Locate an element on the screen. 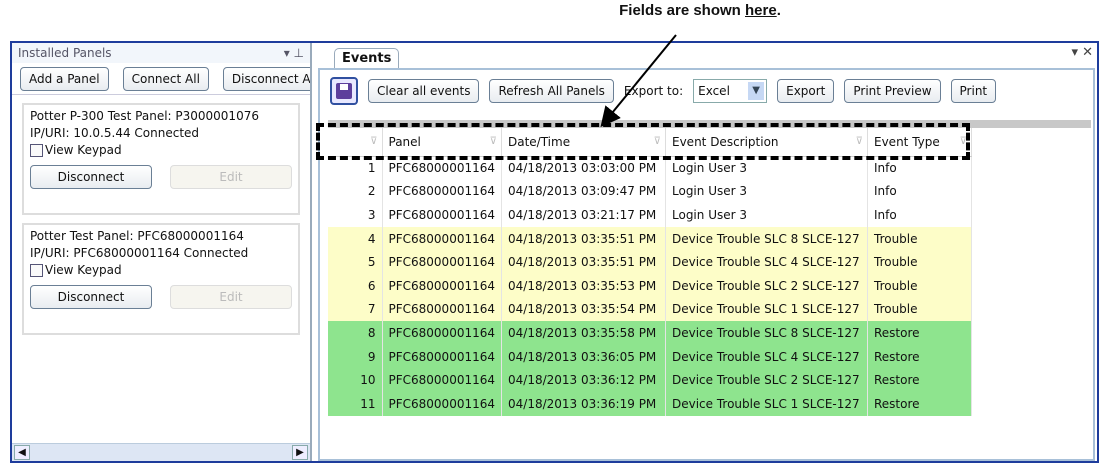 The width and height of the screenshot is (1107, 465). table-cell: 4 is located at coordinates (355, 238).